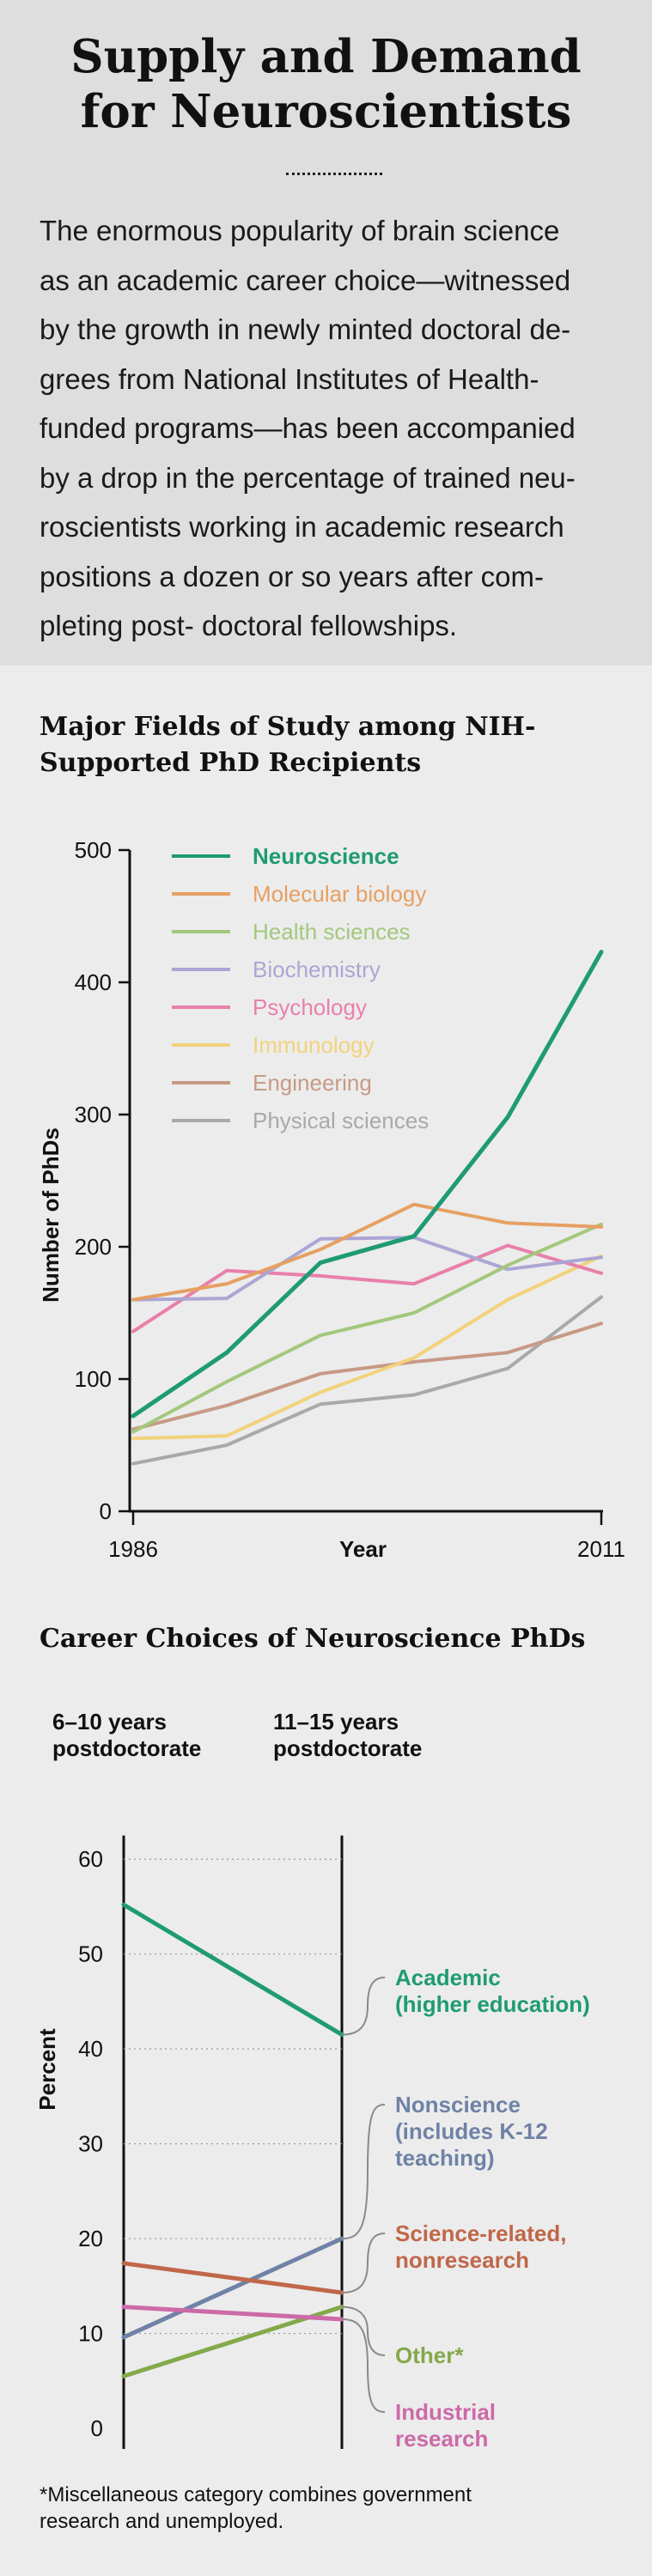 The height and width of the screenshot is (2576, 652). What do you see at coordinates (90, 2334) in the screenshot?
I see `y-tick-label: 10` at bounding box center [90, 2334].